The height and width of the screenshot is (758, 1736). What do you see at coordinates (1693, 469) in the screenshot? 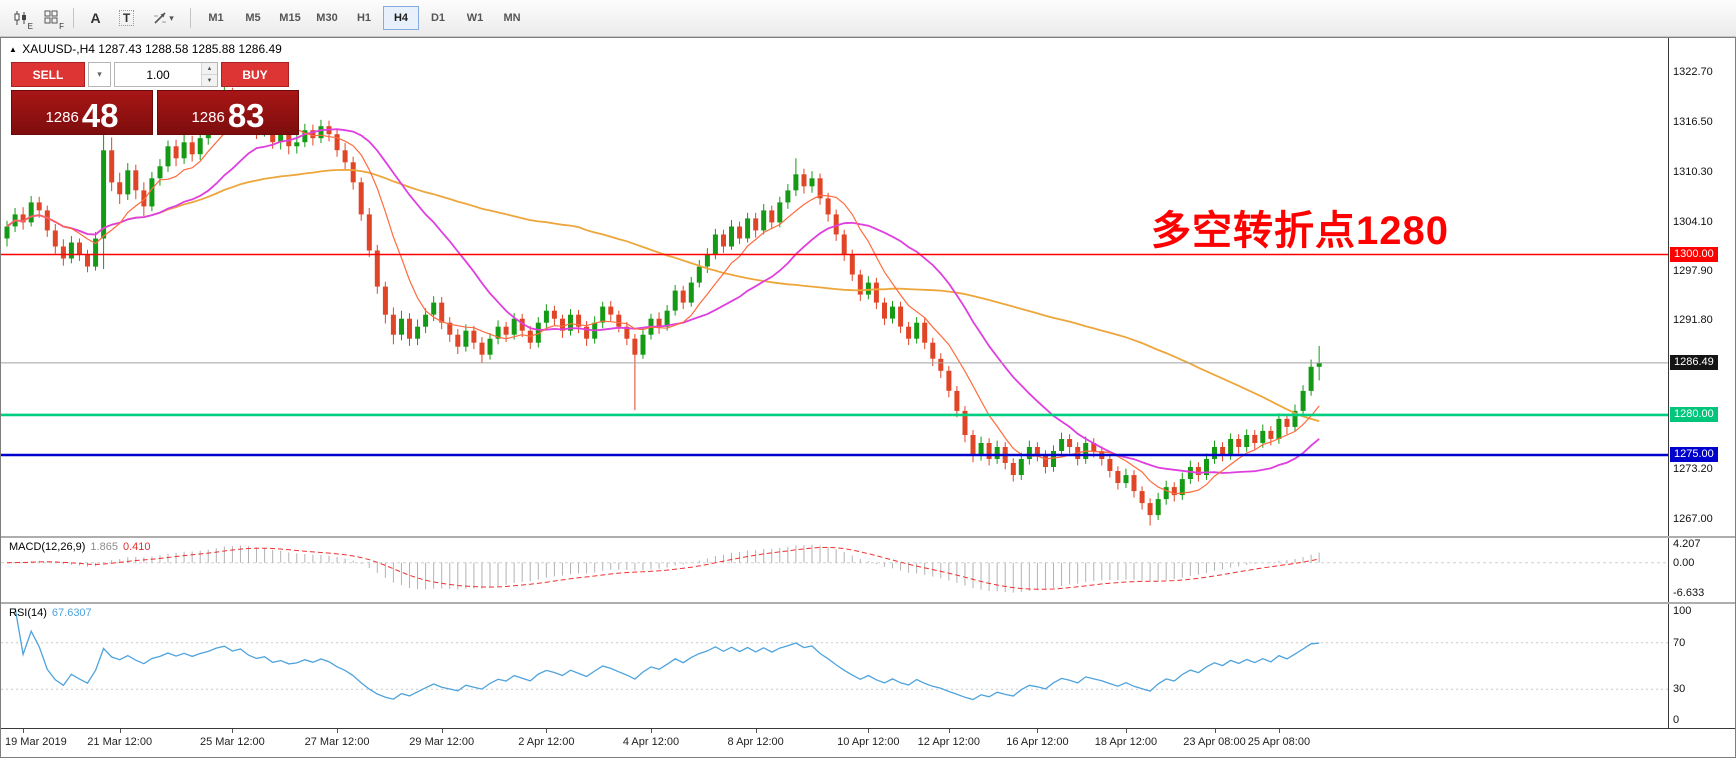
I see `axis-tick: 1273.20` at bounding box center [1693, 469].